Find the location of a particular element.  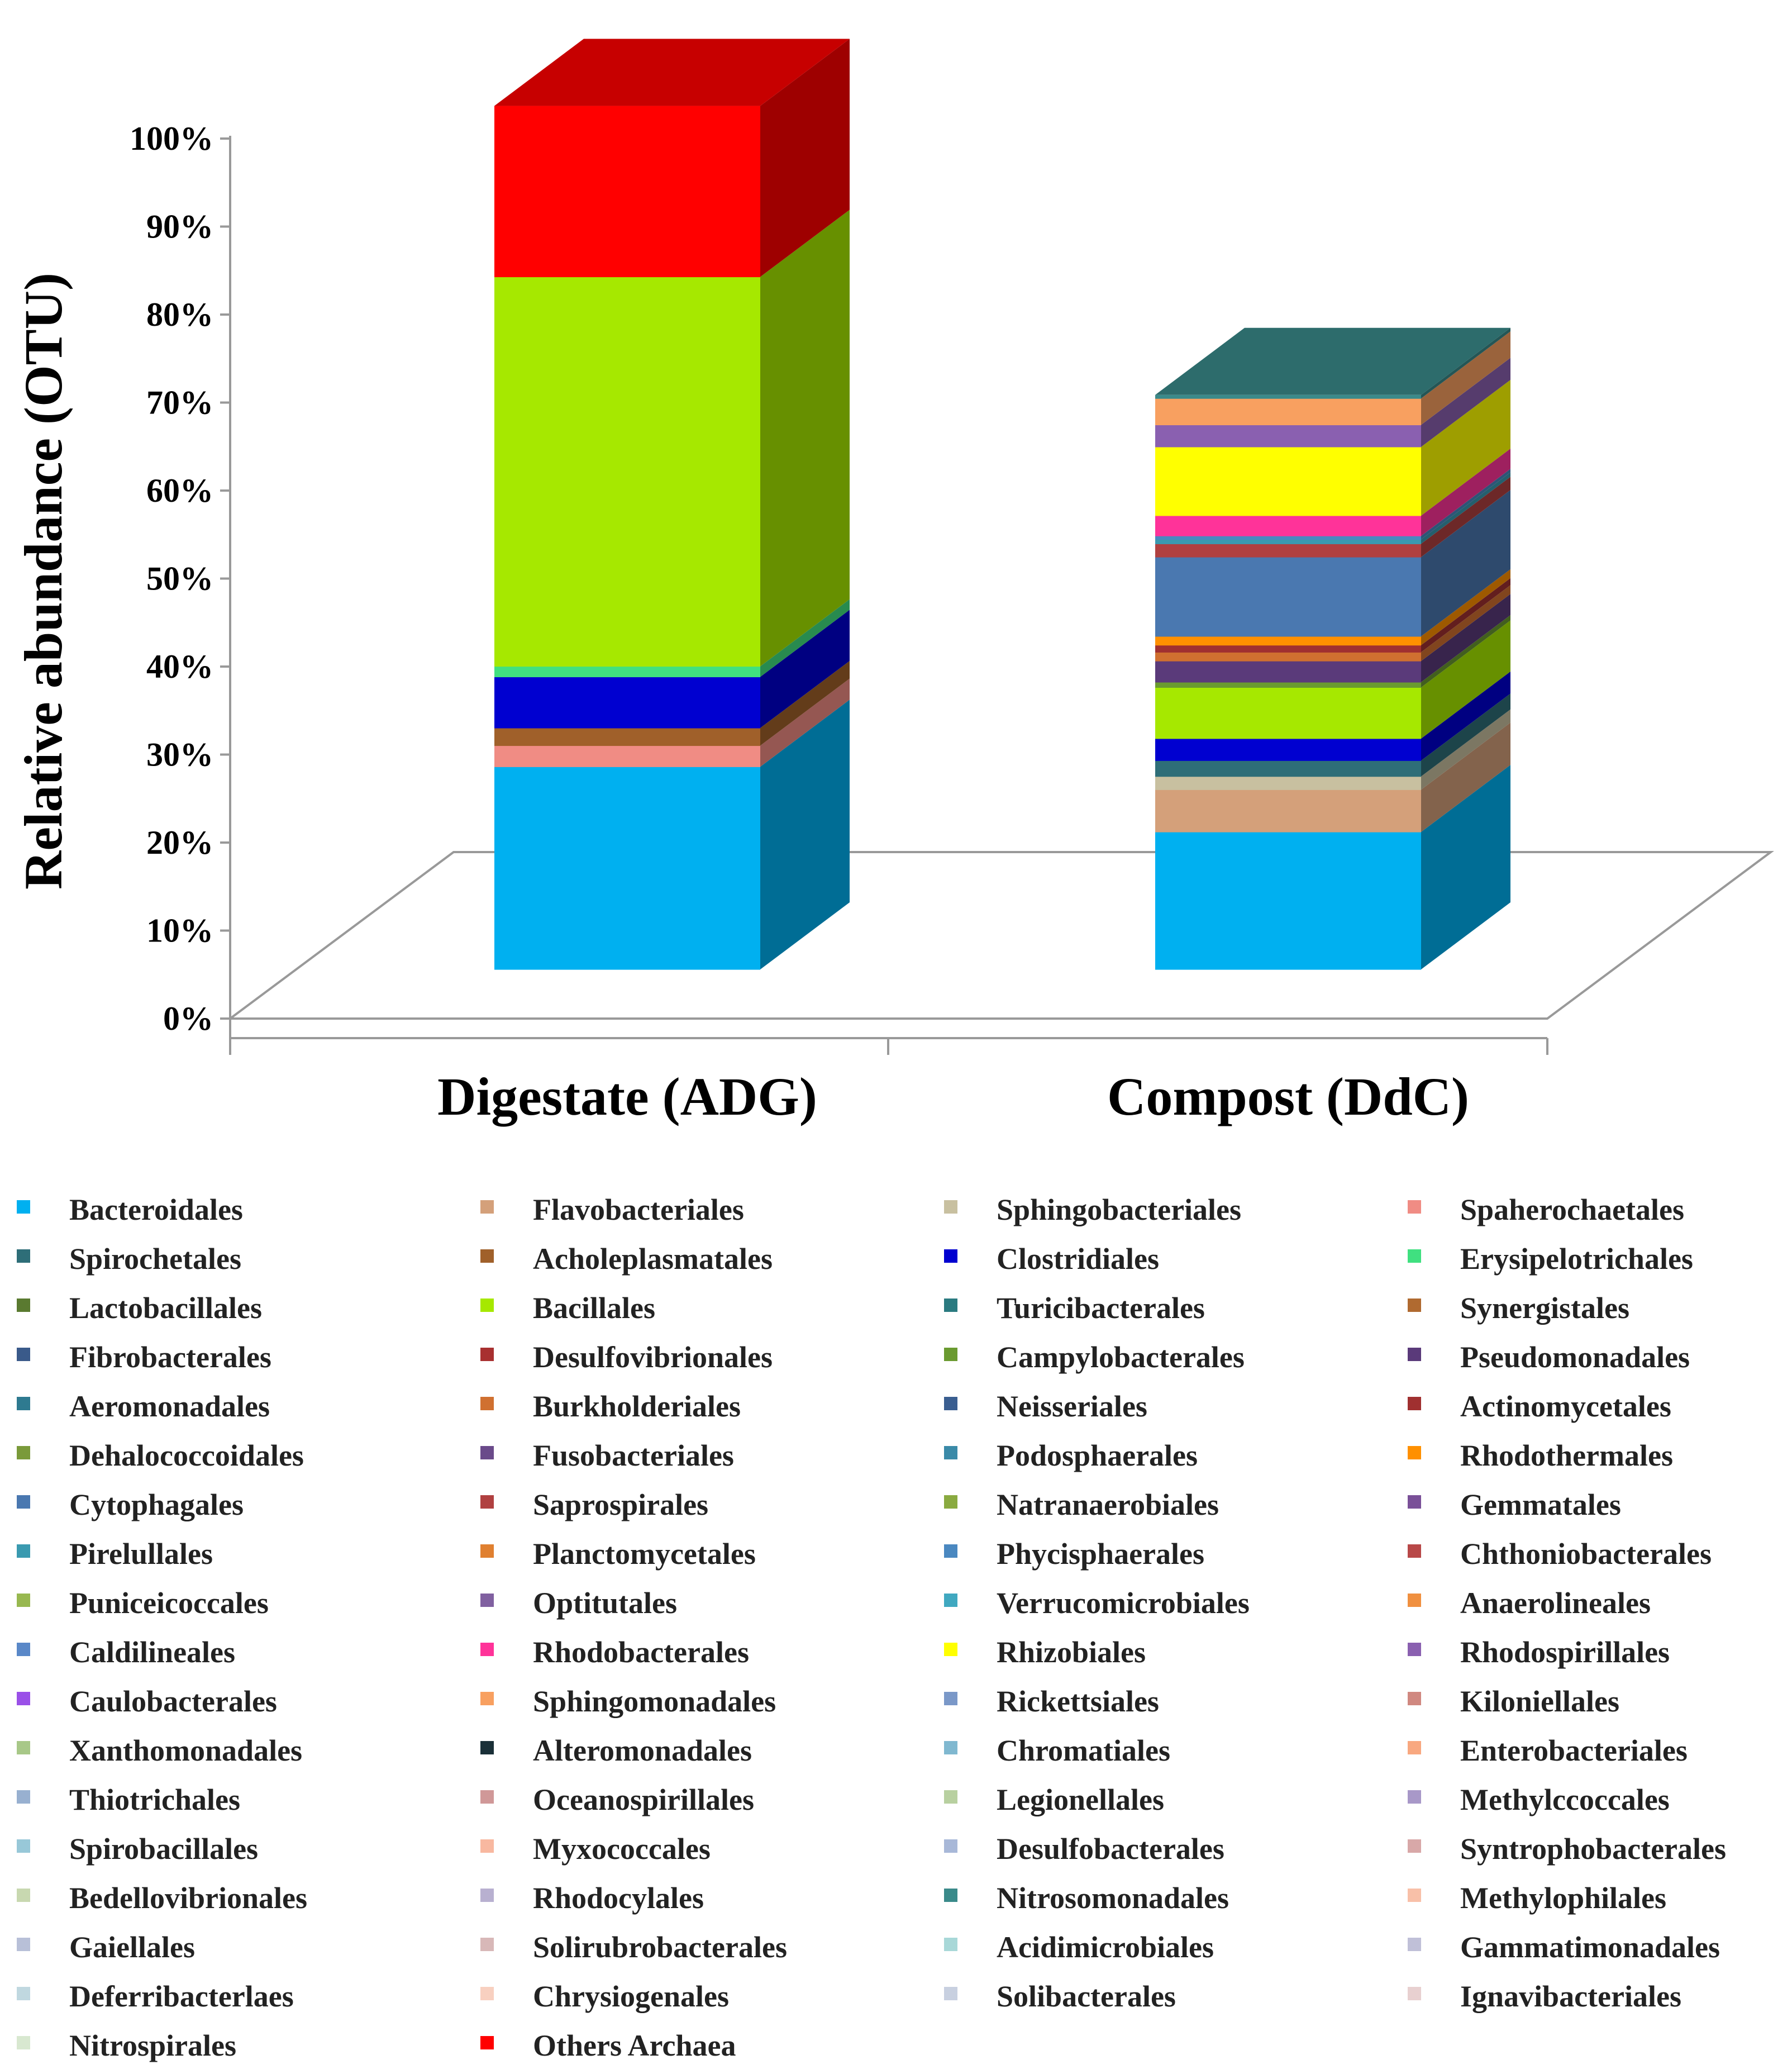

category-label: Compost (DdC) is located at coordinates (1288, 1096).